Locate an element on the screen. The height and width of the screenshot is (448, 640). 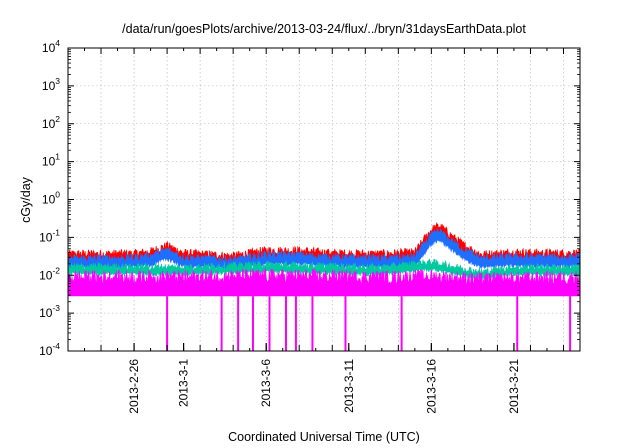
x-tick-label: 2013-3-11 is located at coordinates (349, 386).